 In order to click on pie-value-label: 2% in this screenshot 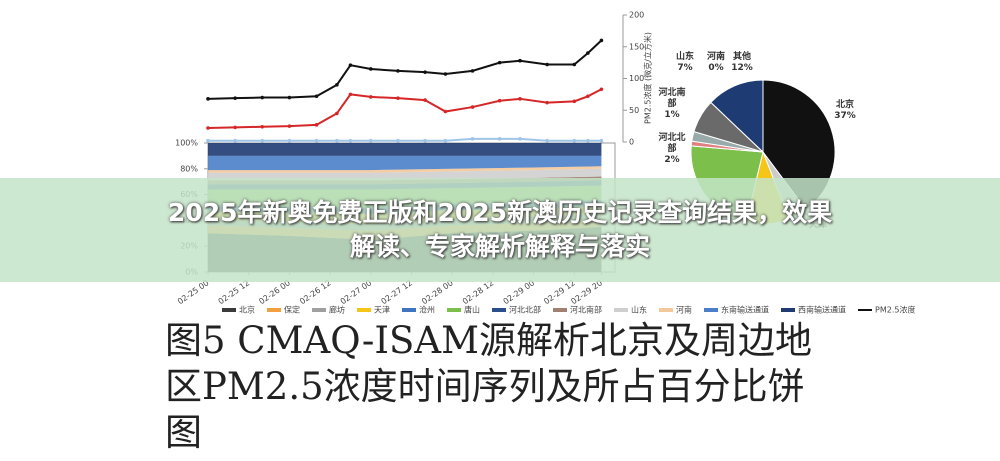, I will do `click(672, 160)`.